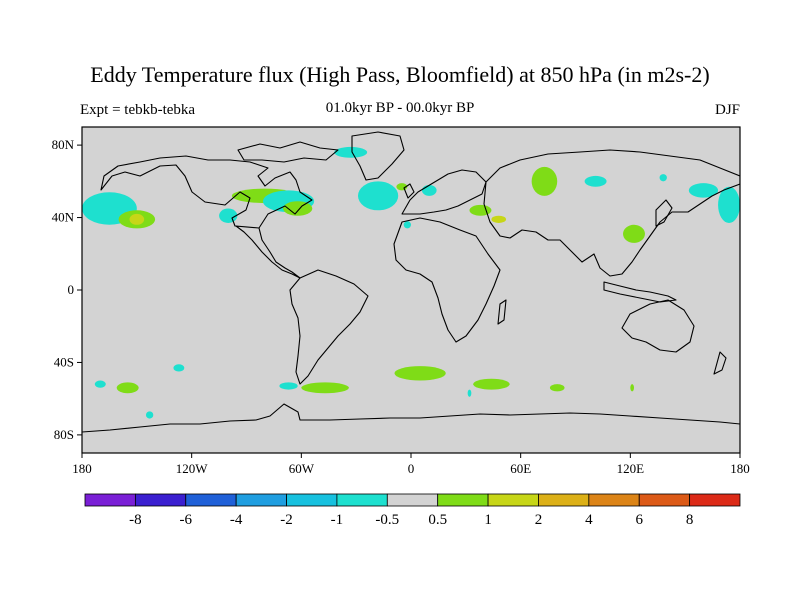 This screenshot has height=600, width=800. What do you see at coordinates (437, 520) in the screenshot?
I see `colorbar-label: 0.5` at bounding box center [437, 520].